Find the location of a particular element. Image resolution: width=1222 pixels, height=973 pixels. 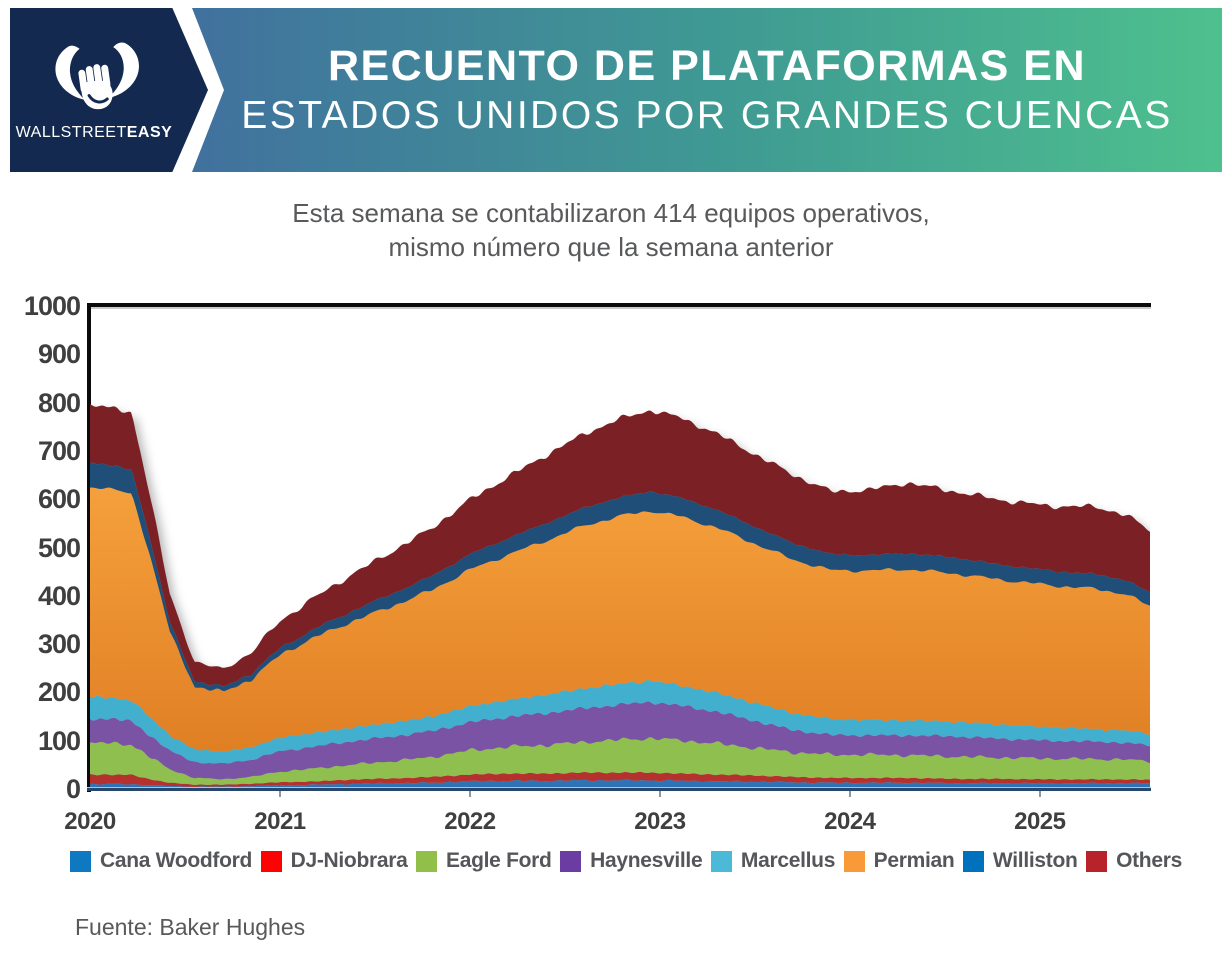

x-tick-mark-2024 is located at coordinates (849, 794).